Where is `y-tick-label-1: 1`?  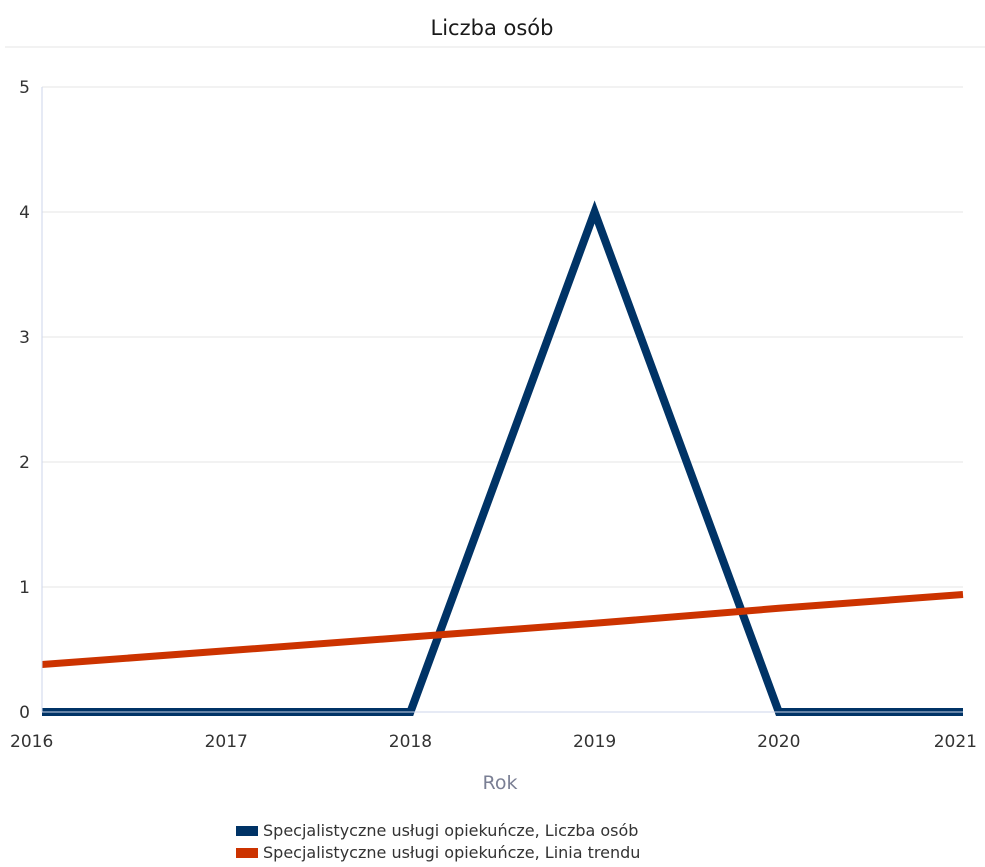
y-tick-label-1: 1 is located at coordinates (24, 588).